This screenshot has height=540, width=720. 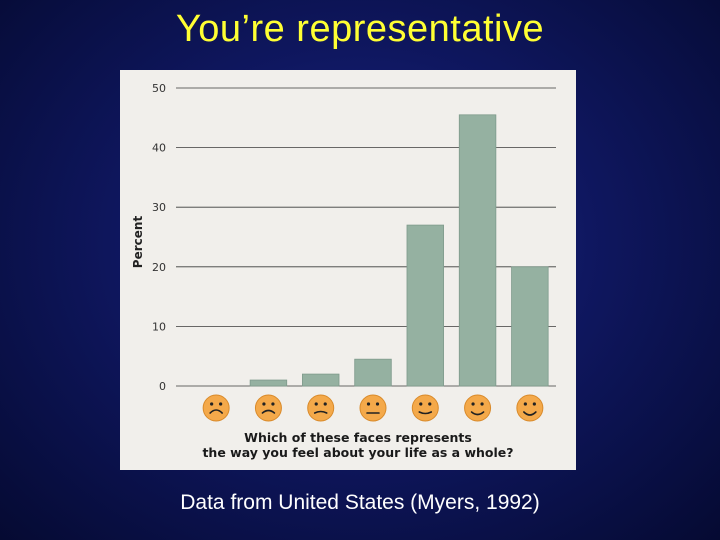 I want to click on slightly-sad-face, so click(x=321, y=408).